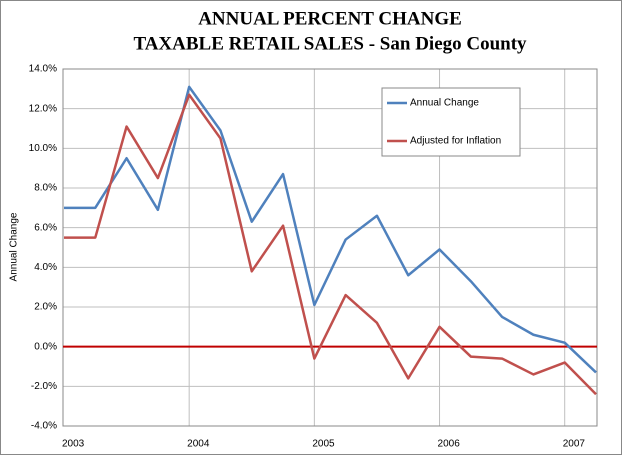 This screenshot has height=456, width=623. I want to click on chart-title: ANNUAL PERCENT CHANGE, so click(330, 18).